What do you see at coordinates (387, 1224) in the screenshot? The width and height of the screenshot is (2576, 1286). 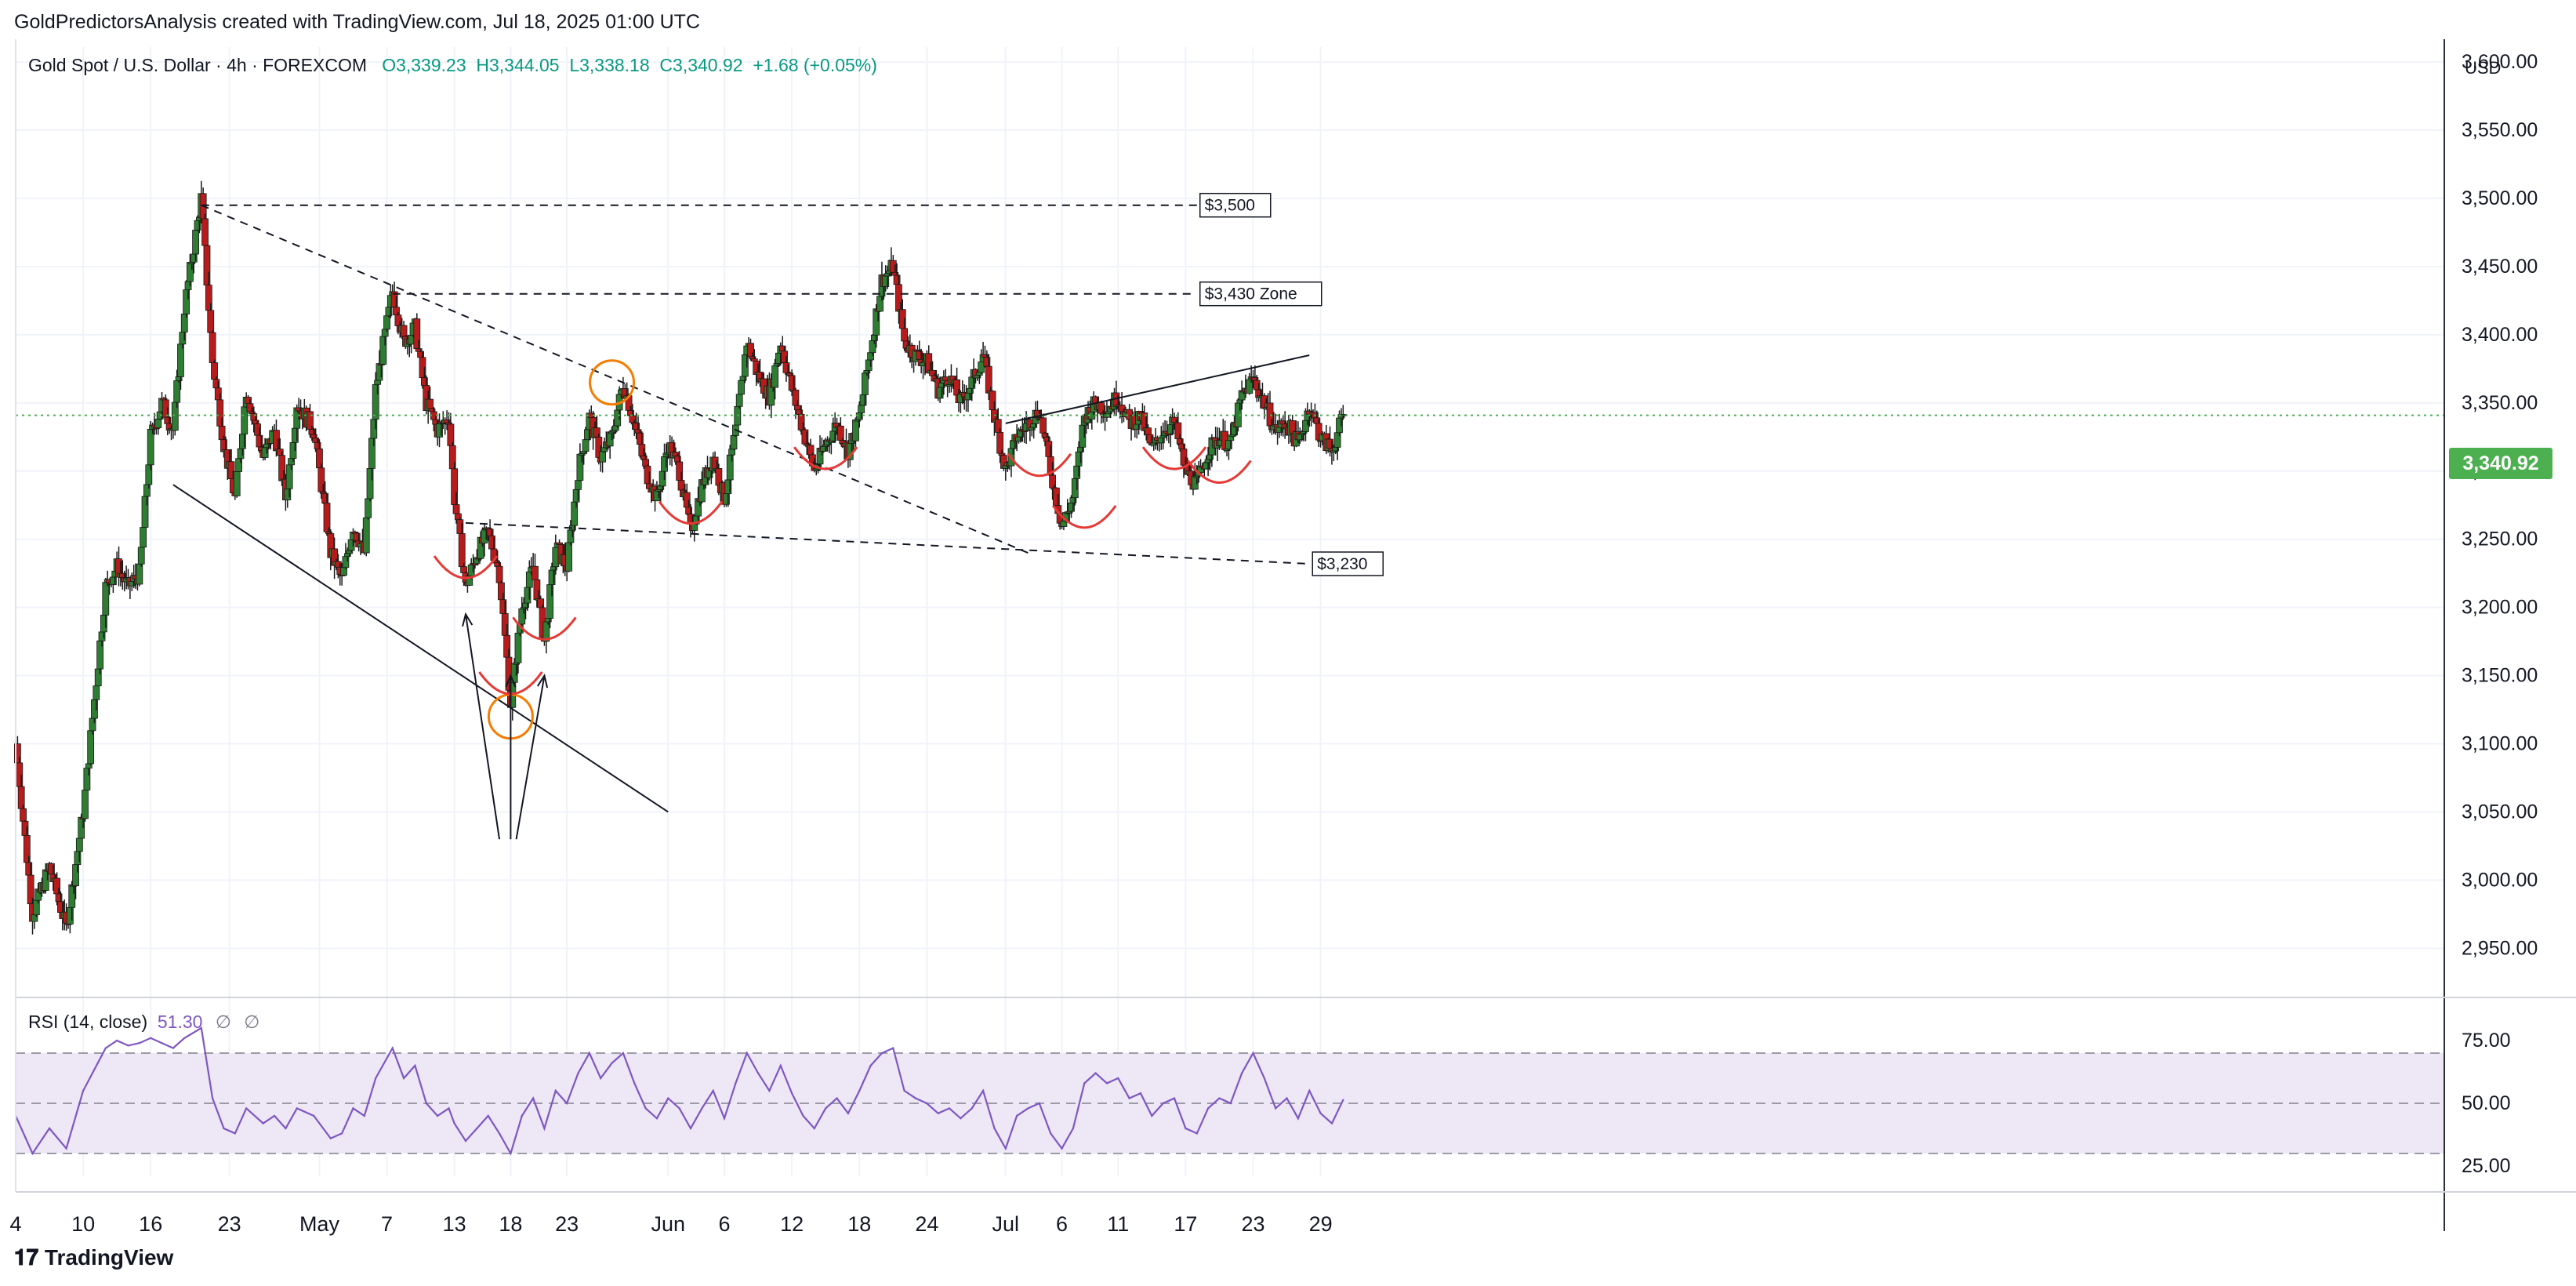 I see `time-tick-label: 7` at bounding box center [387, 1224].